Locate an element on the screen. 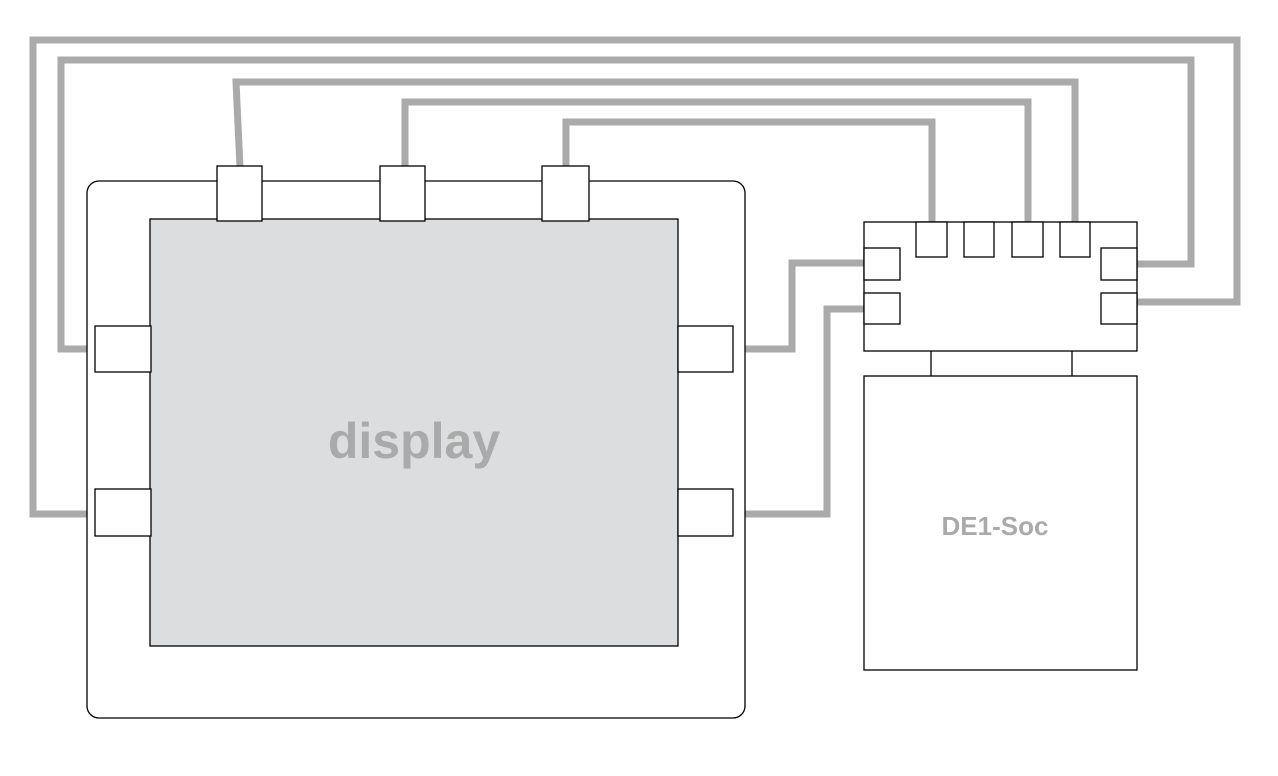 Image resolution: width=1278 pixels, height=776 pixels. de1-soc-label: DE1-Soc is located at coordinates (995, 526).